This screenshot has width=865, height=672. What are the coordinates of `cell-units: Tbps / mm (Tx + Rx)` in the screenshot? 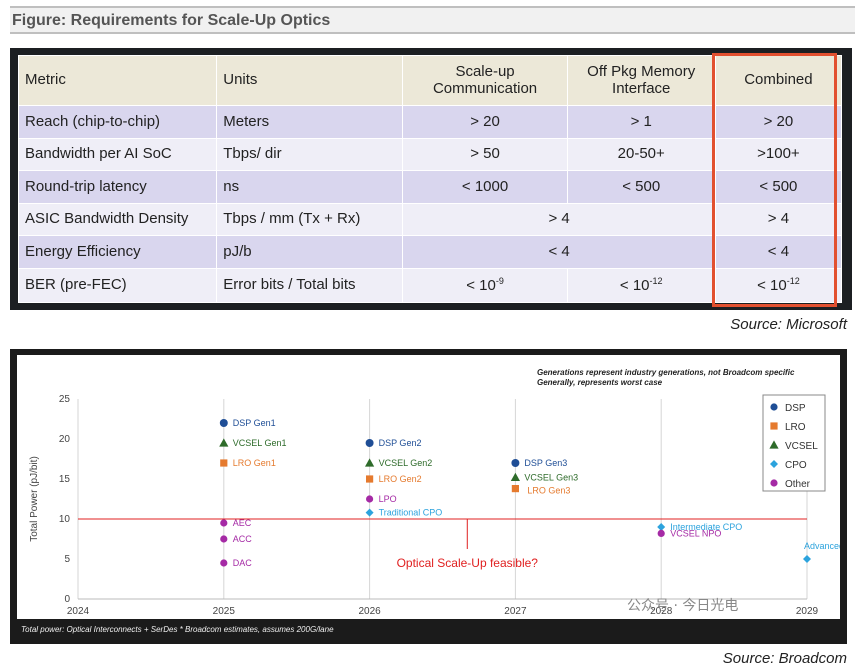 It's located at (310, 219).